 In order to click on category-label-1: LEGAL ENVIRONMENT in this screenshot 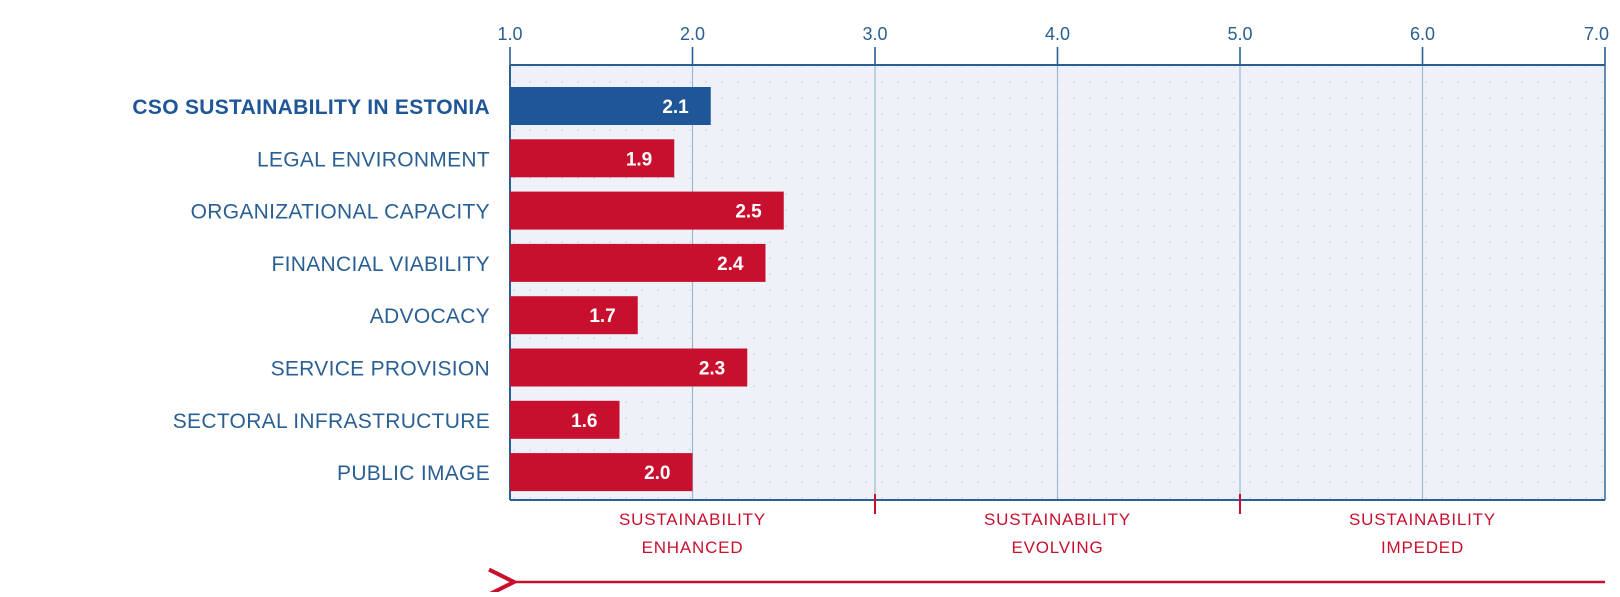, I will do `click(373, 159)`.